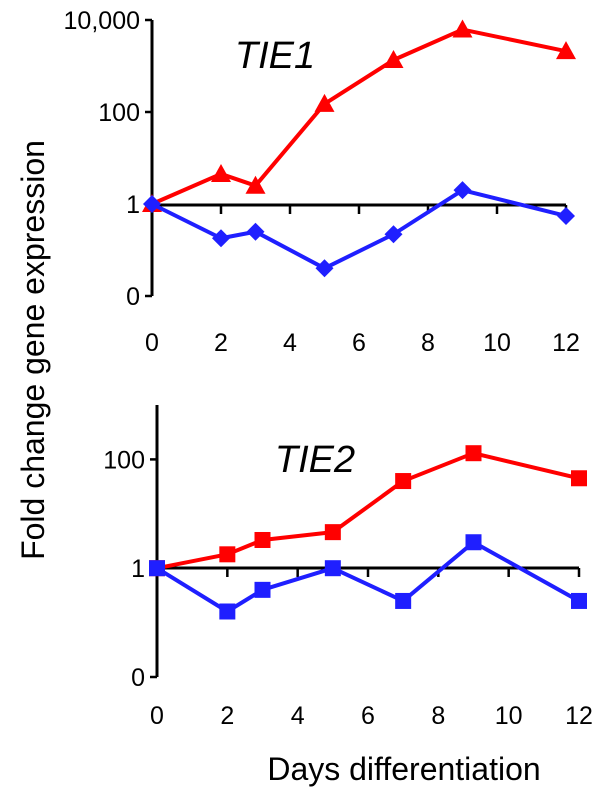  What do you see at coordinates (428, 343) in the screenshot?
I see `tie1-x-tick-label: 8` at bounding box center [428, 343].